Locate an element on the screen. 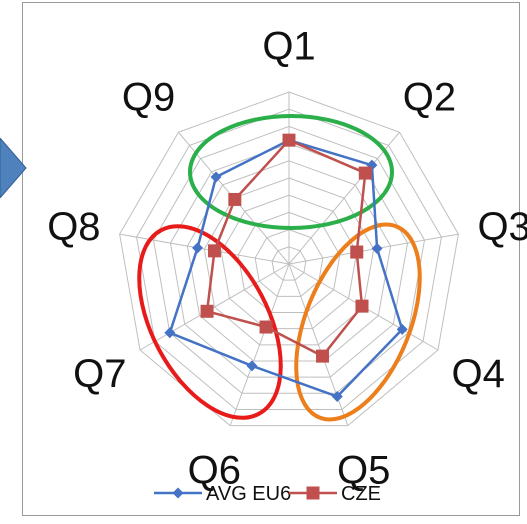  legend: AVG EU6 CZE is located at coordinates (267, 494).